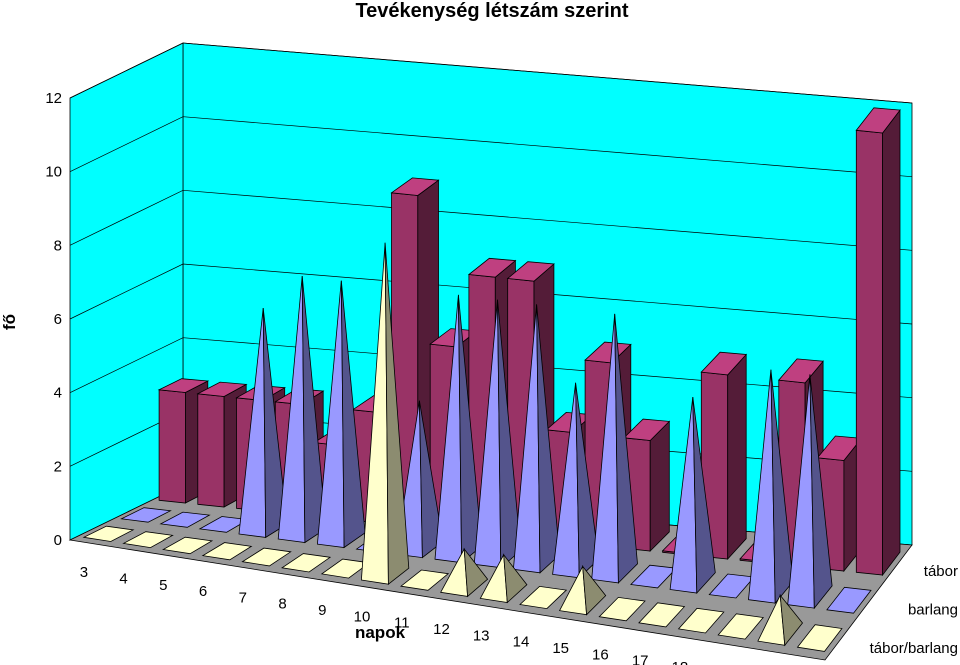 This screenshot has width=960, height=665. Describe the element at coordinates (53, 98) in the screenshot. I see `y-tick-label: 12` at that location.